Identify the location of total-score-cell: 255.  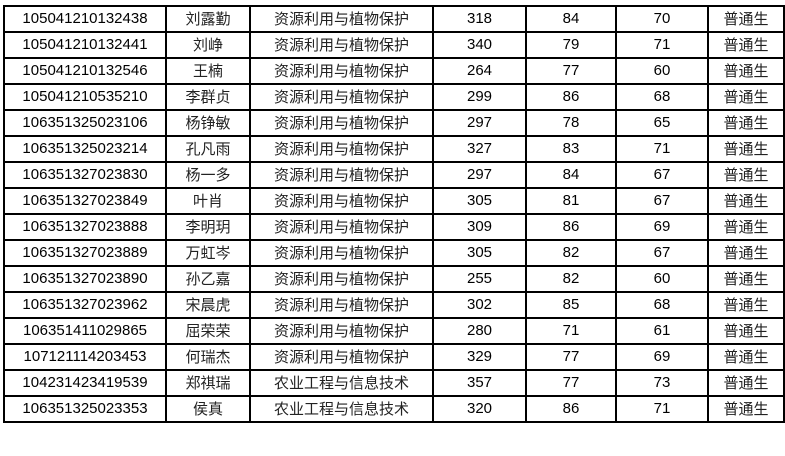
(479, 279).